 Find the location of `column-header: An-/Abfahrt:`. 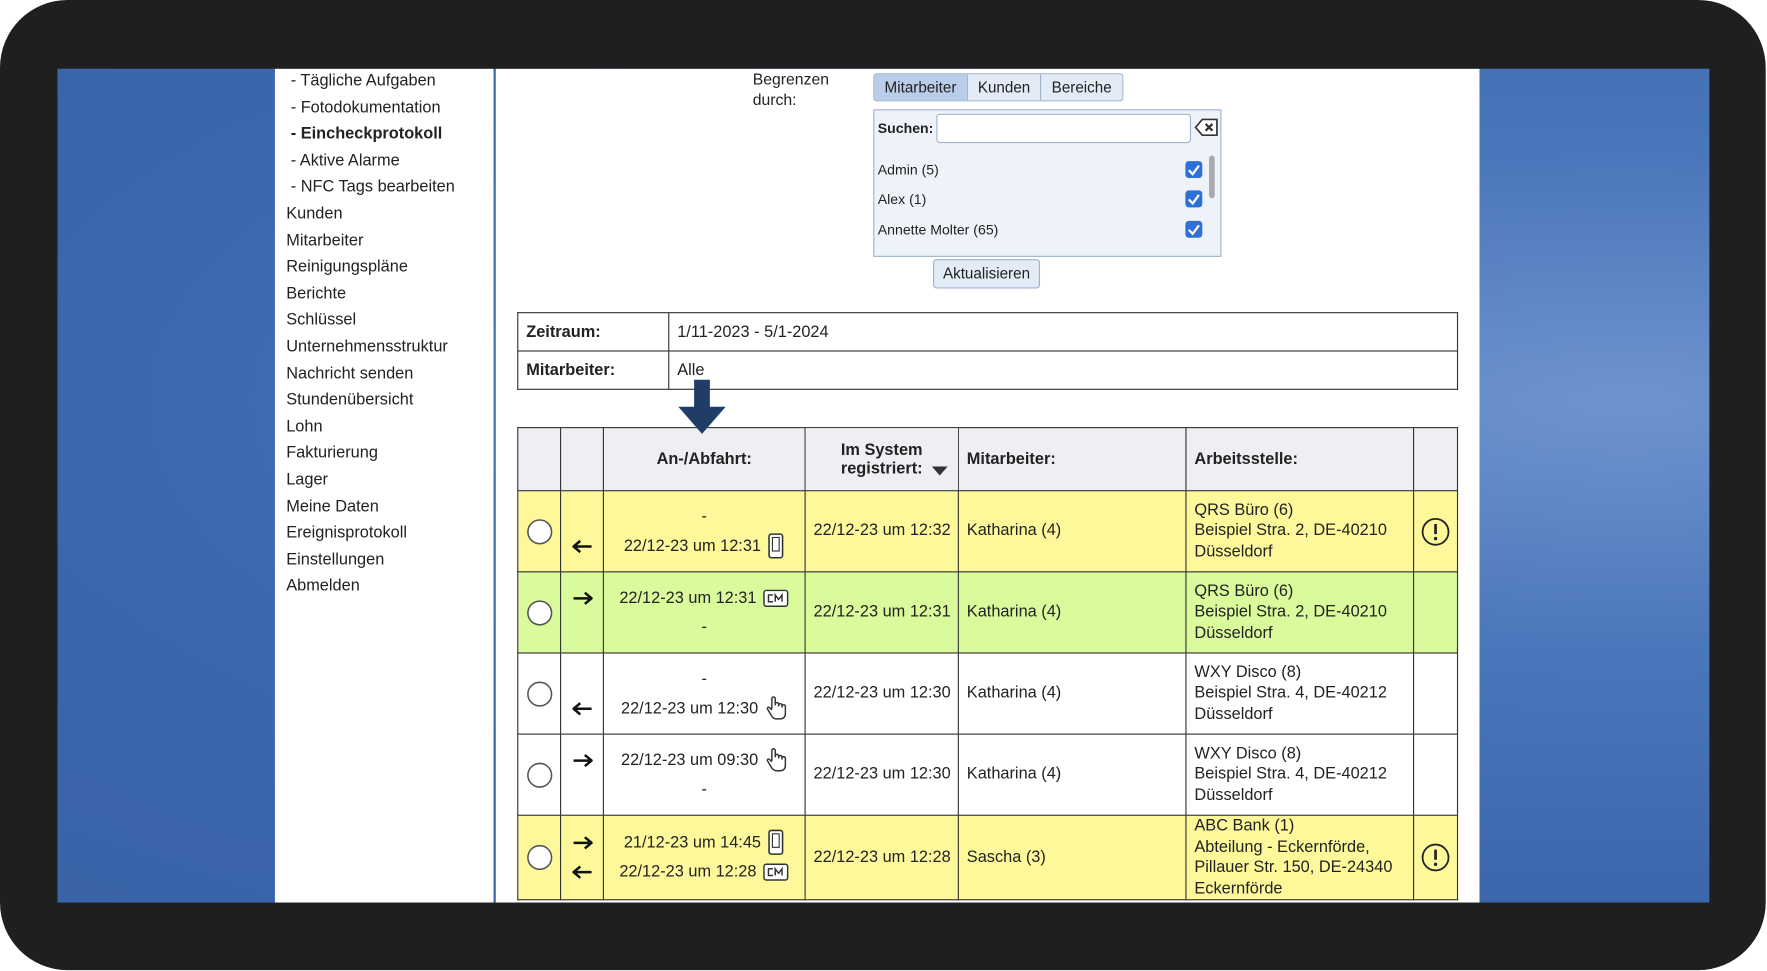

column-header: An-/Abfahrt: is located at coordinates (704, 459).